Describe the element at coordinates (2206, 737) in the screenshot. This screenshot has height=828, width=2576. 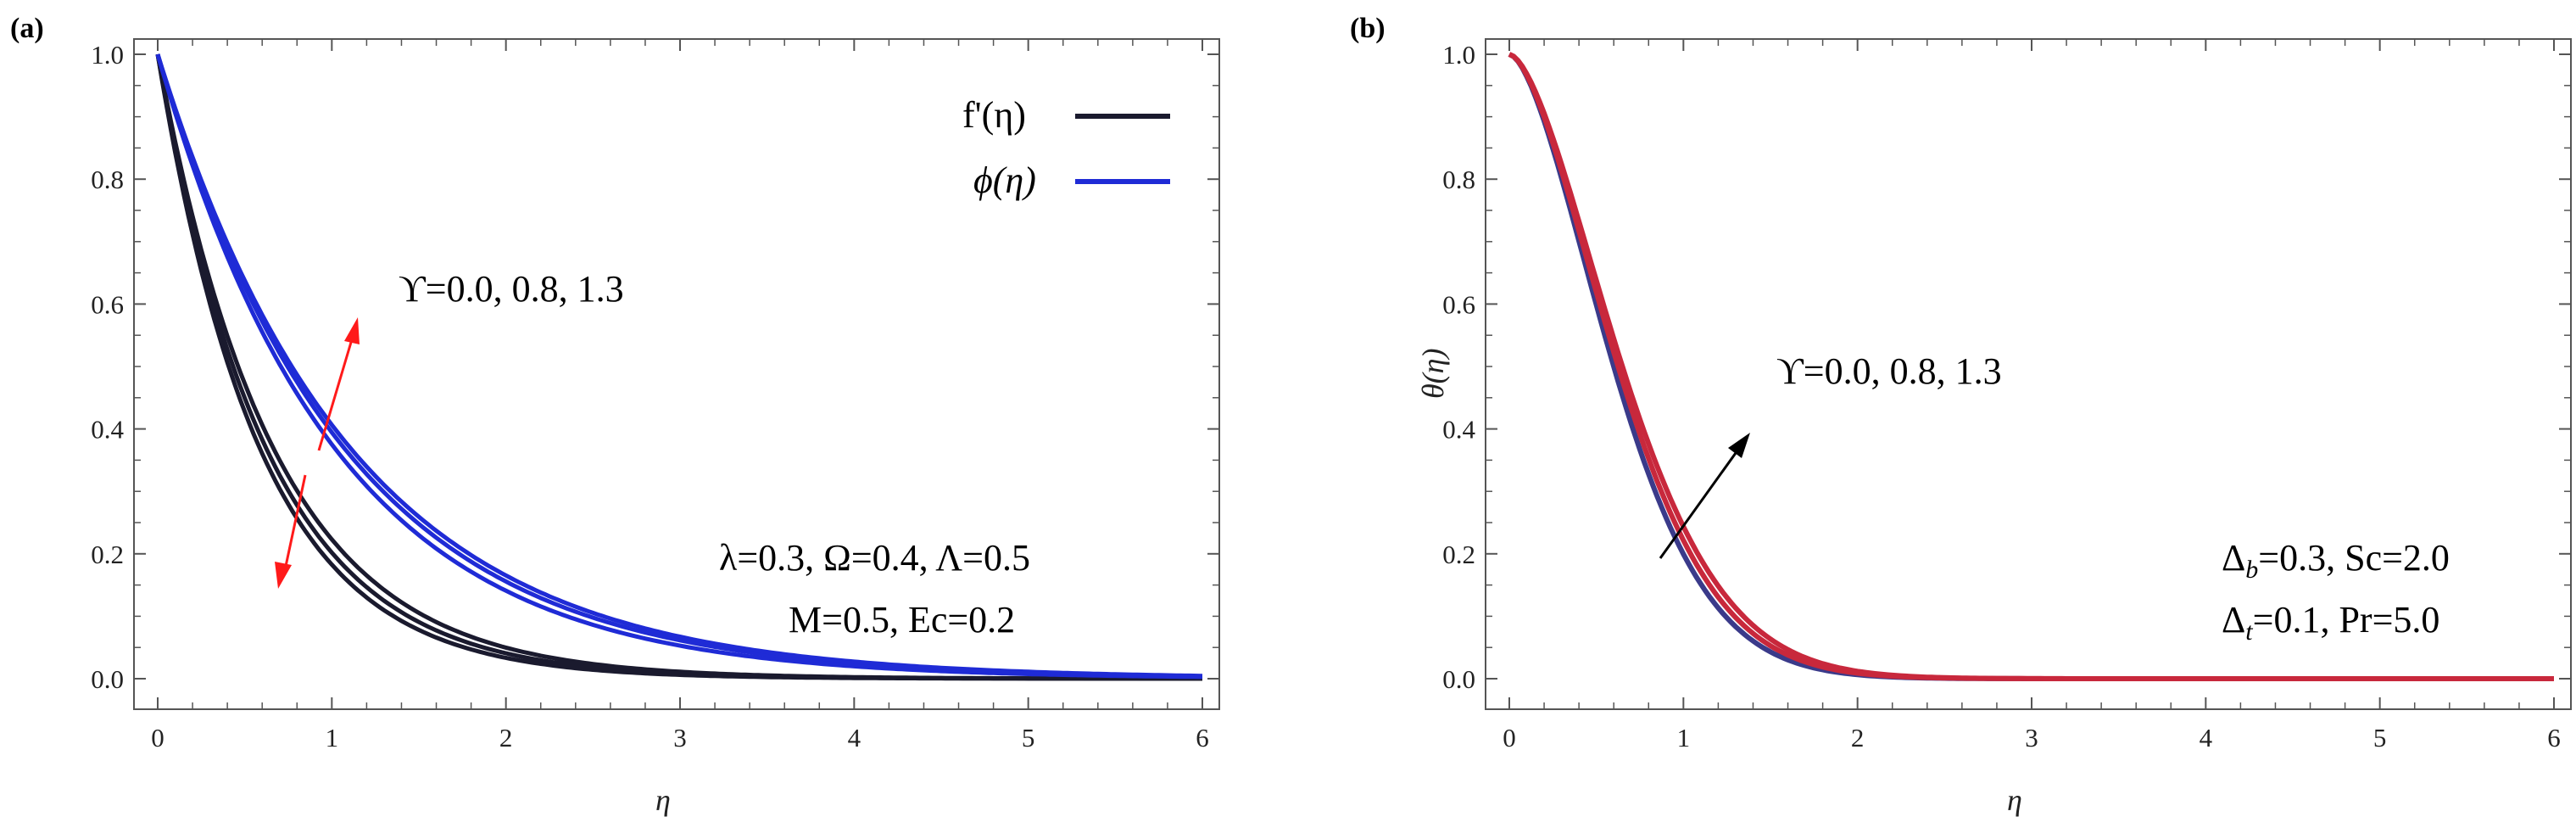
I see `x-tick-label-b-4: 4` at that location.